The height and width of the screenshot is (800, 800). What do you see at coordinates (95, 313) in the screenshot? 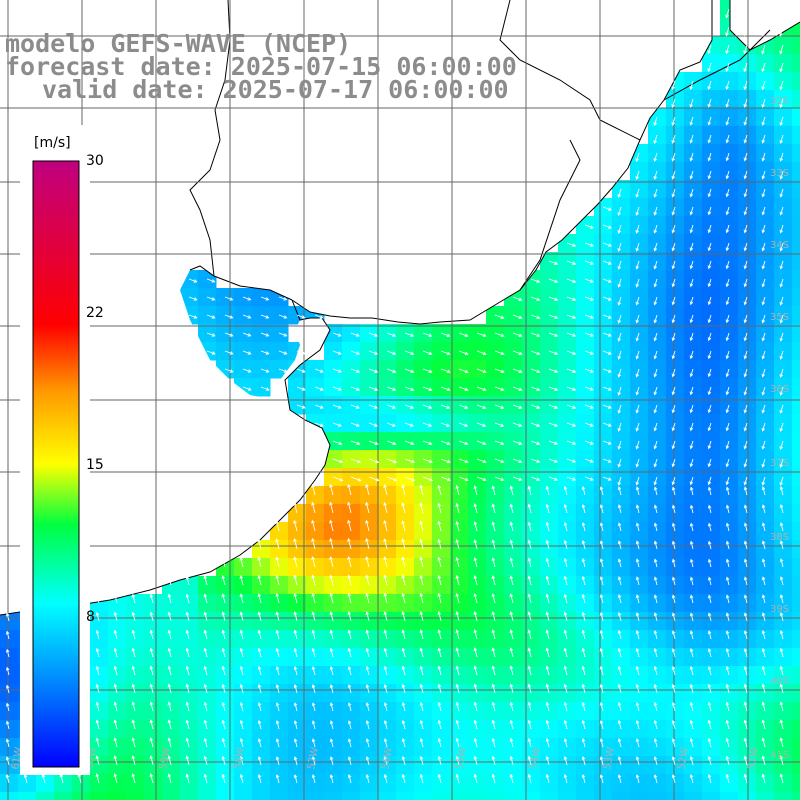
I see `colorbar-tick-22: 22` at bounding box center [95, 313].